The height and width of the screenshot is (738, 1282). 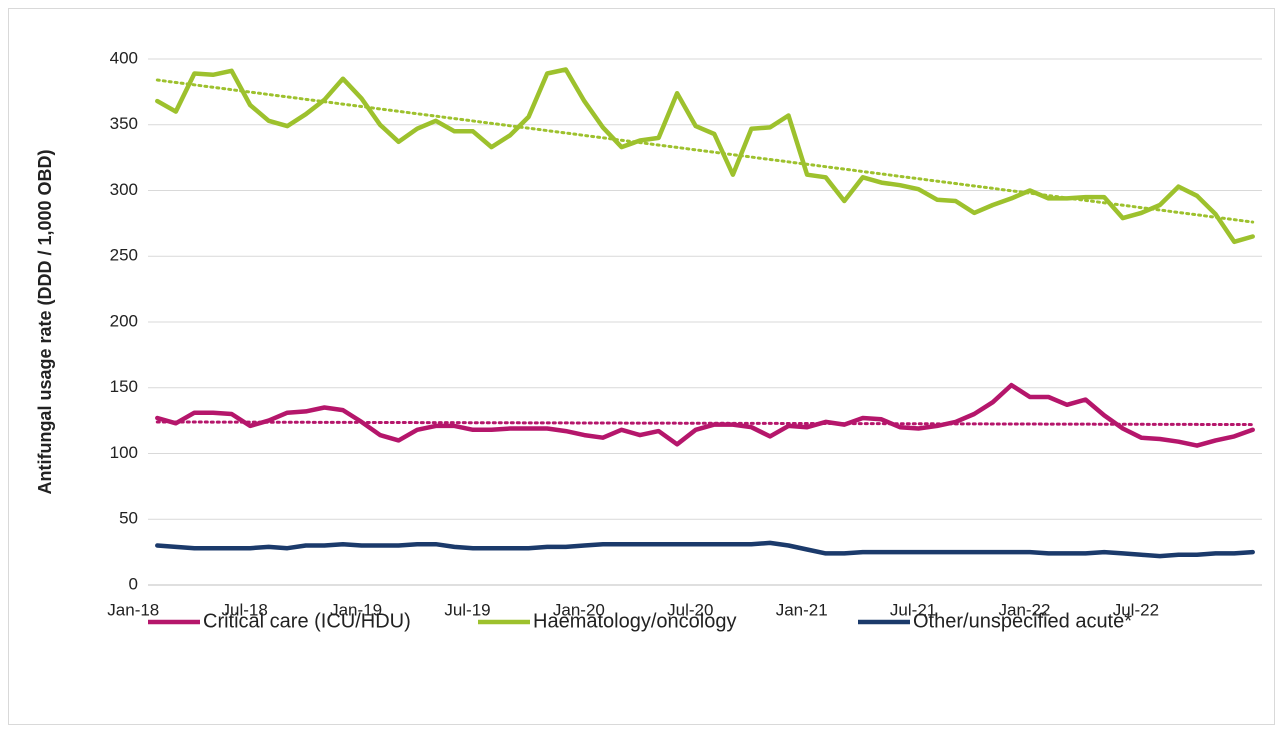 I want to click on x-tick-label: Jul-19, so click(x=467, y=609).